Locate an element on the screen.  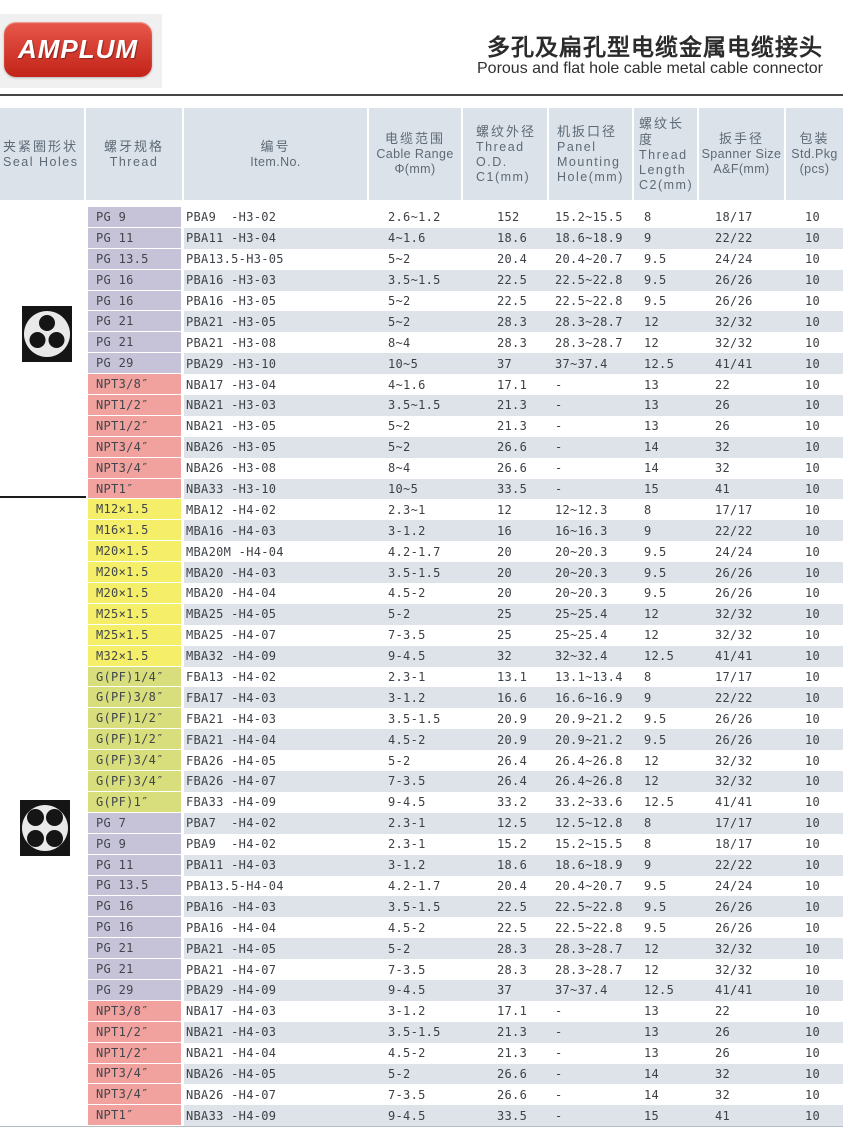
thread-label-cell: PG 21 is located at coordinates (135, 322).